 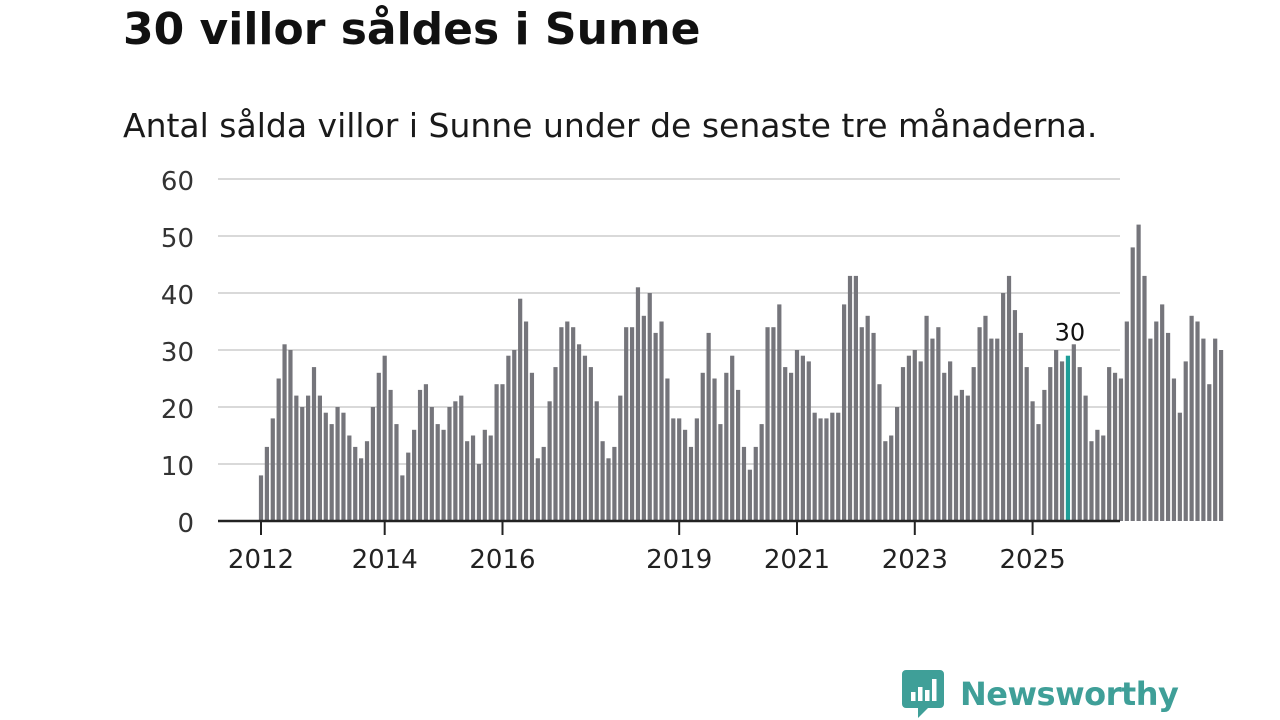 I want to click on x-axis-ticks: 2012 2014 2016 2019 2021 2023 2025, so click(x=647, y=548).